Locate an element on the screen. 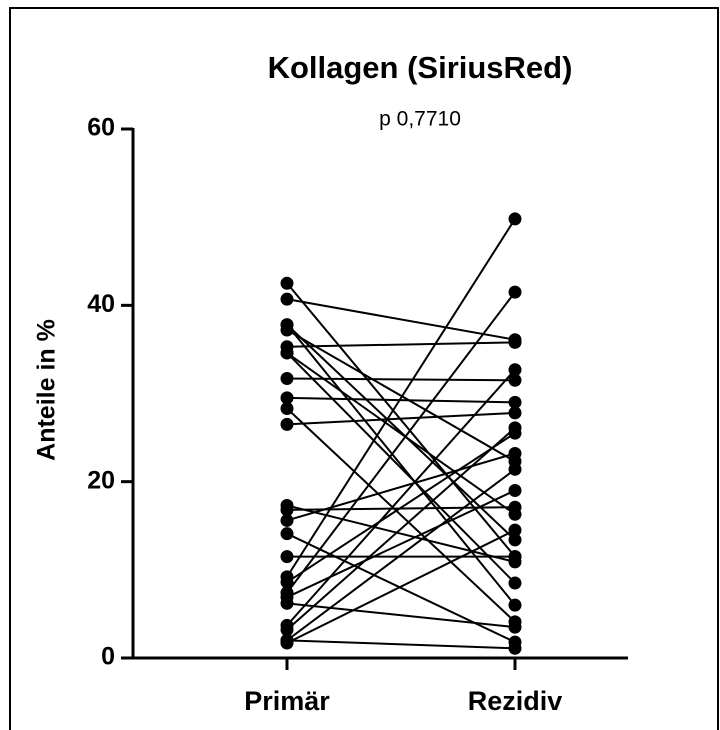  y-tick-label: 60 is located at coordinates (101, 128).